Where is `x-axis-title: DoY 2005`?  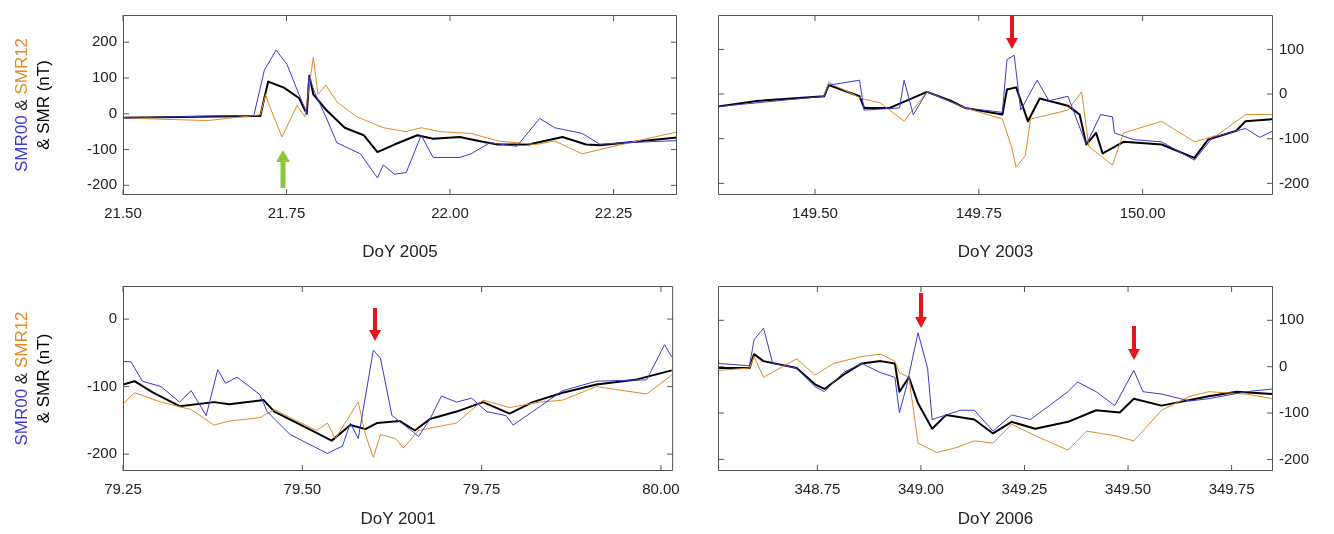 x-axis-title: DoY 2005 is located at coordinates (400, 252).